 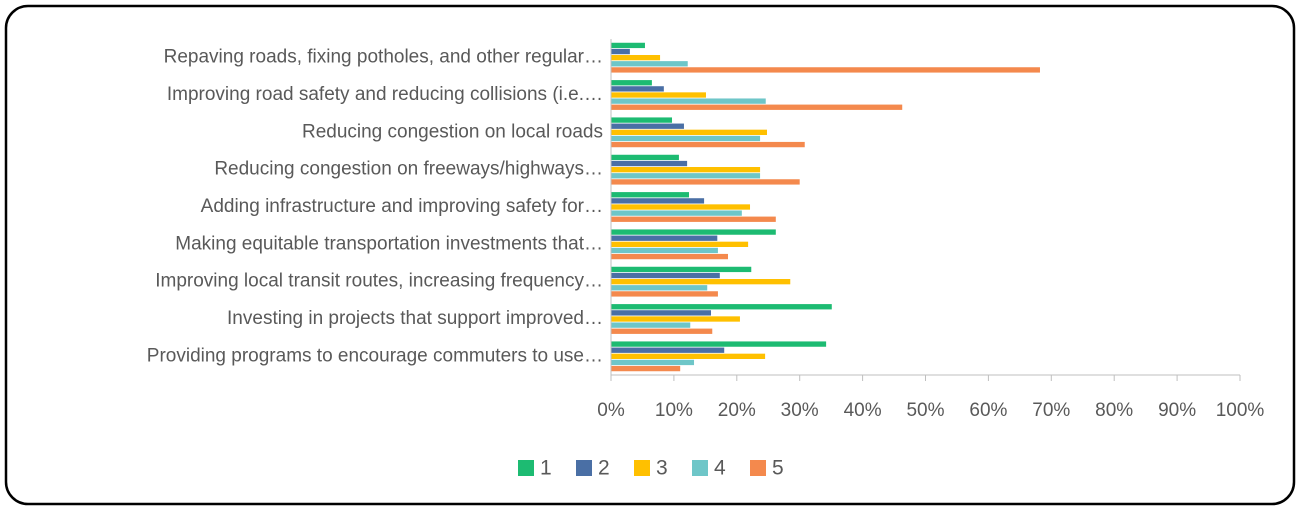 What do you see at coordinates (863, 410) in the screenshot?
I see `x-tick-label: 40%` at bounding box center [863, 410].